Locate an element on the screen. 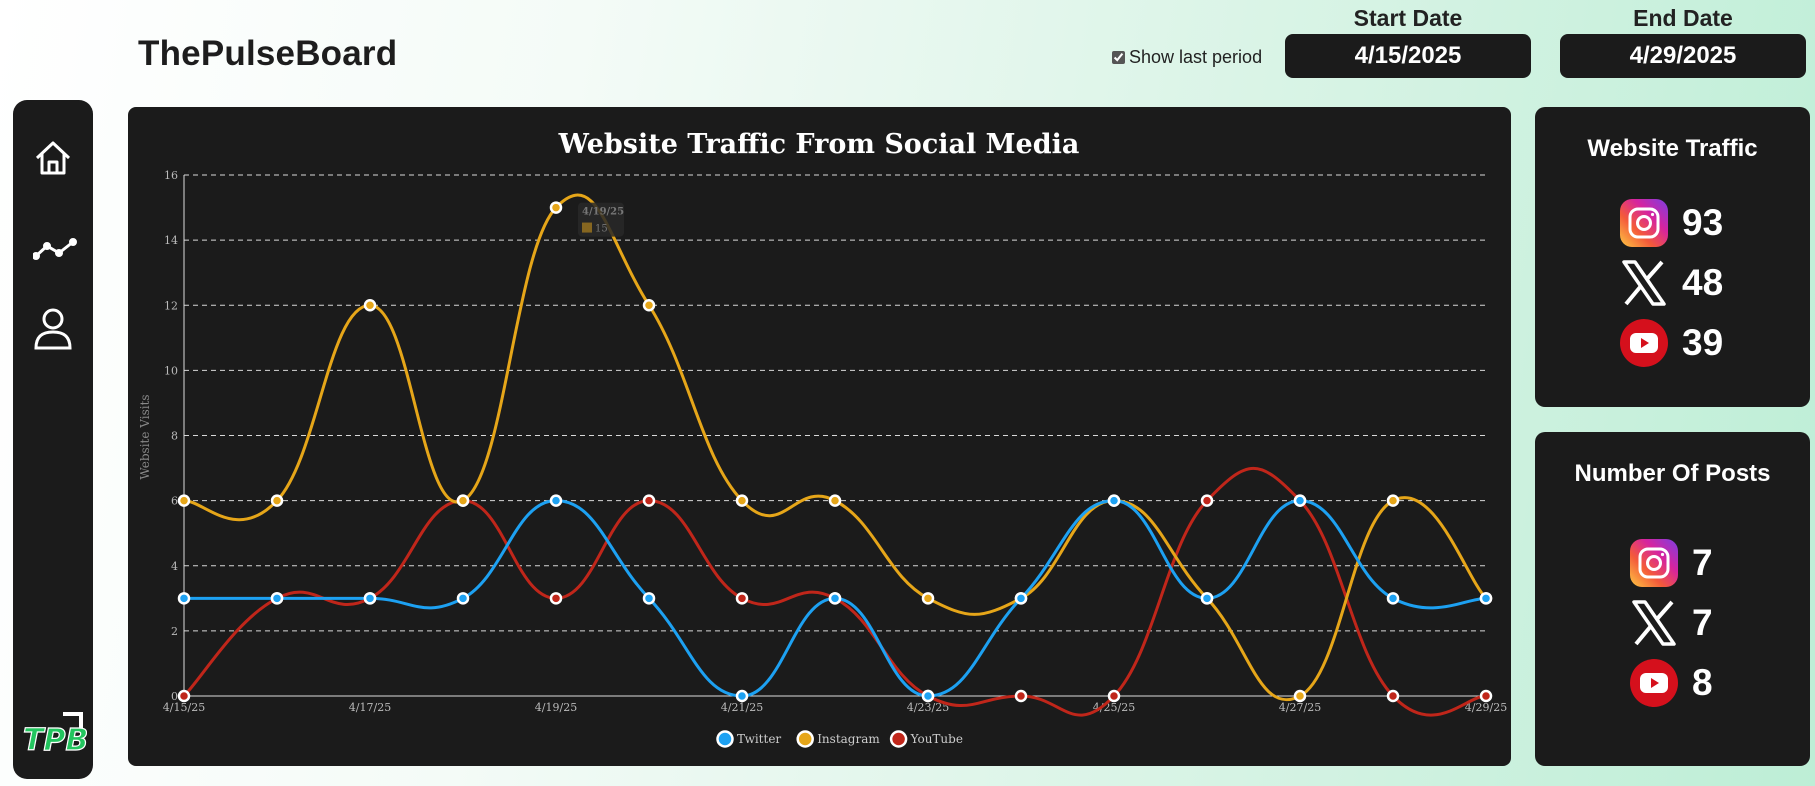  x-twitter-icon is located at coordinates (1644, 283).